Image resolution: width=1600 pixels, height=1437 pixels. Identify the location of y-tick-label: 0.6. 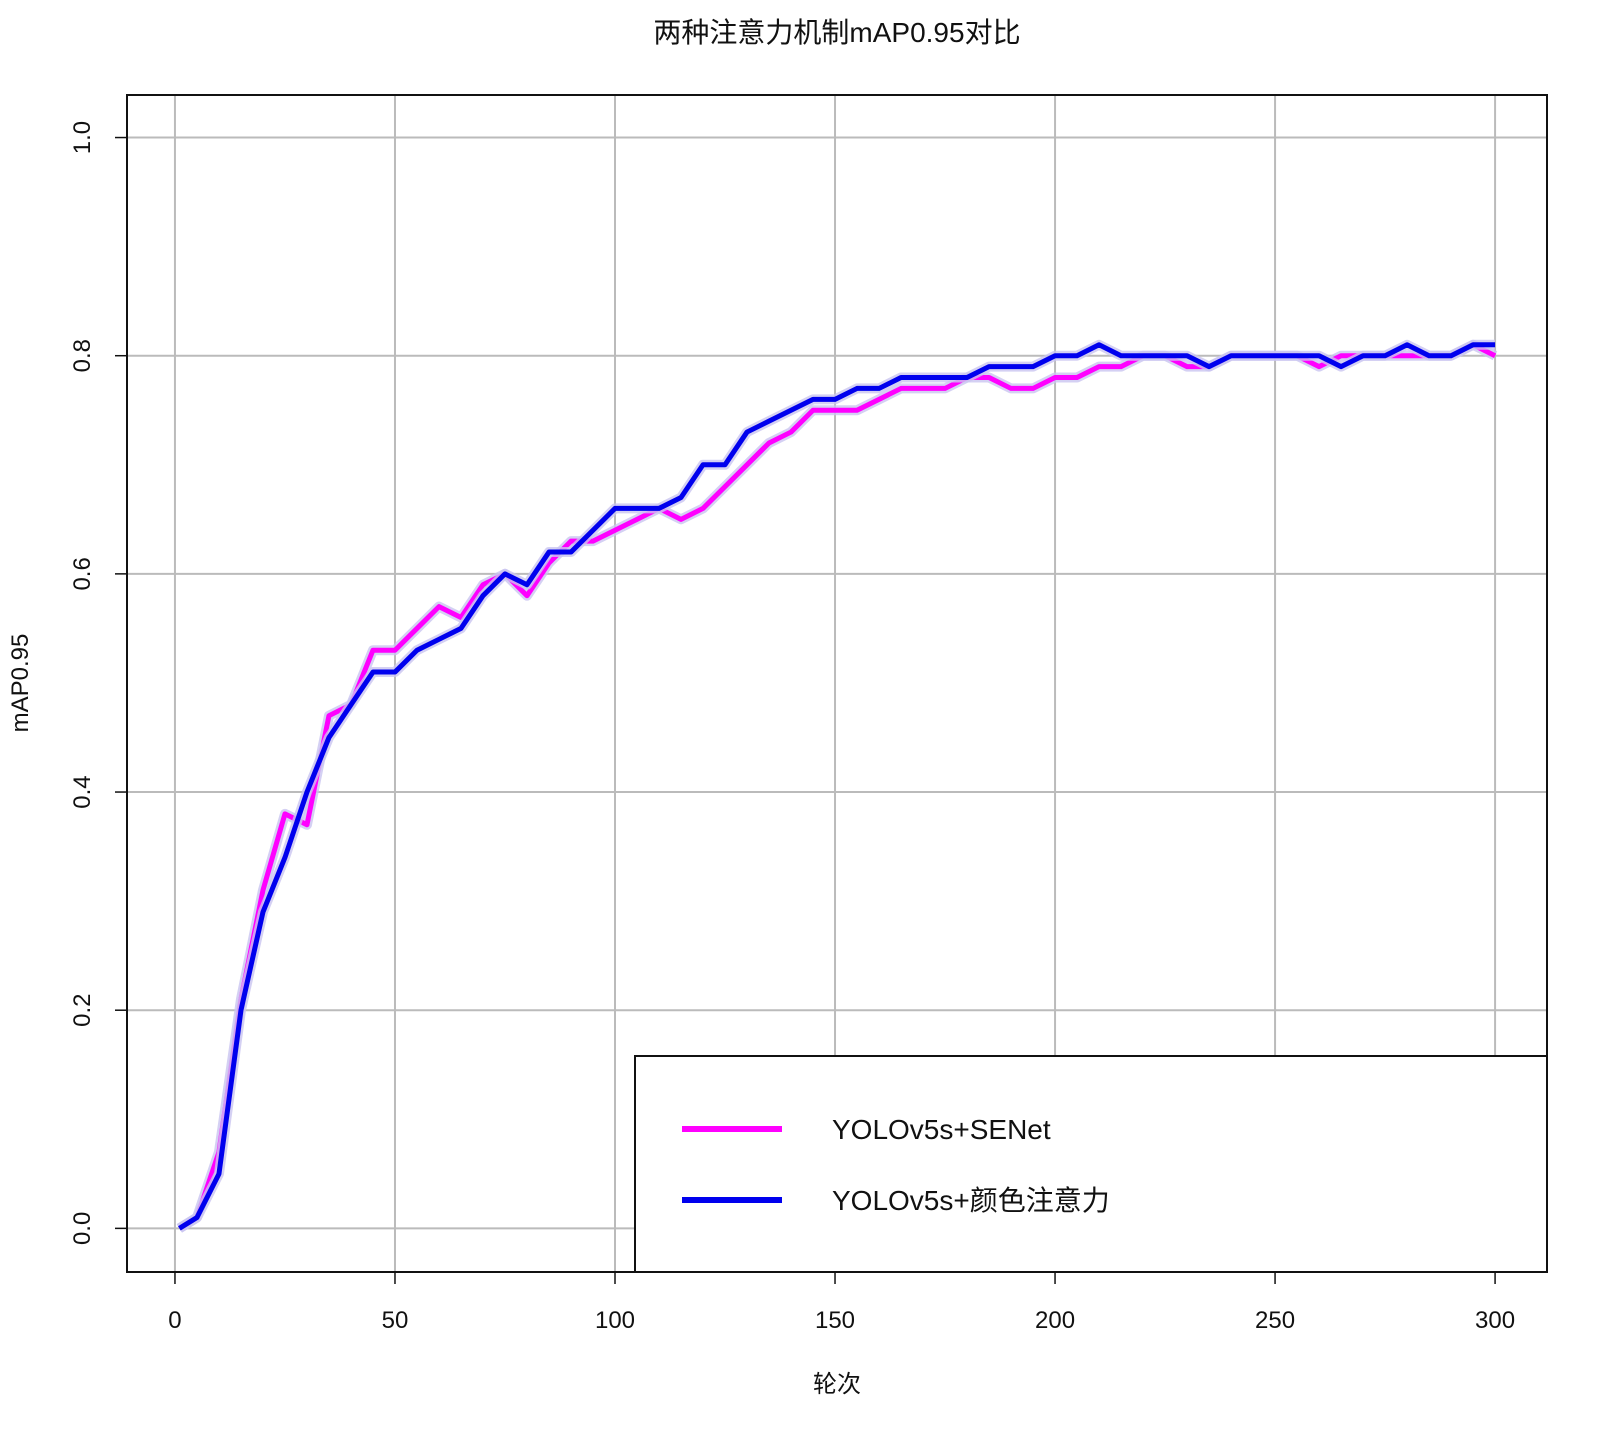
(82, 573).